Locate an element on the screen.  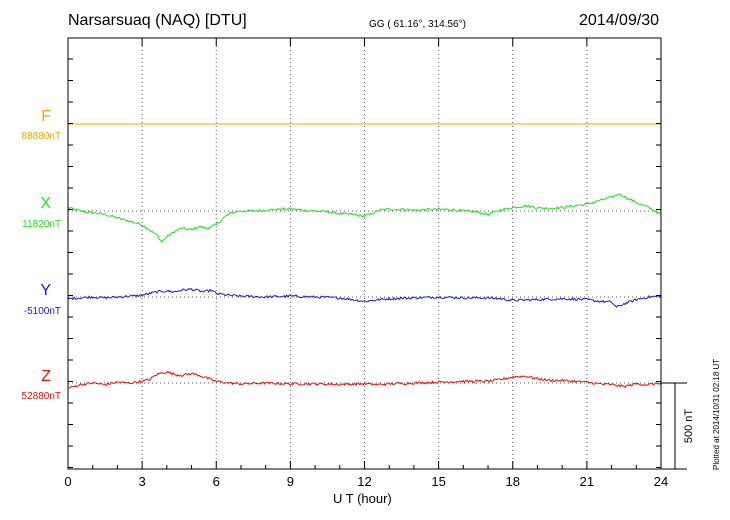
x-axis-label: U T (hour) is located at coordinates (362, 498).